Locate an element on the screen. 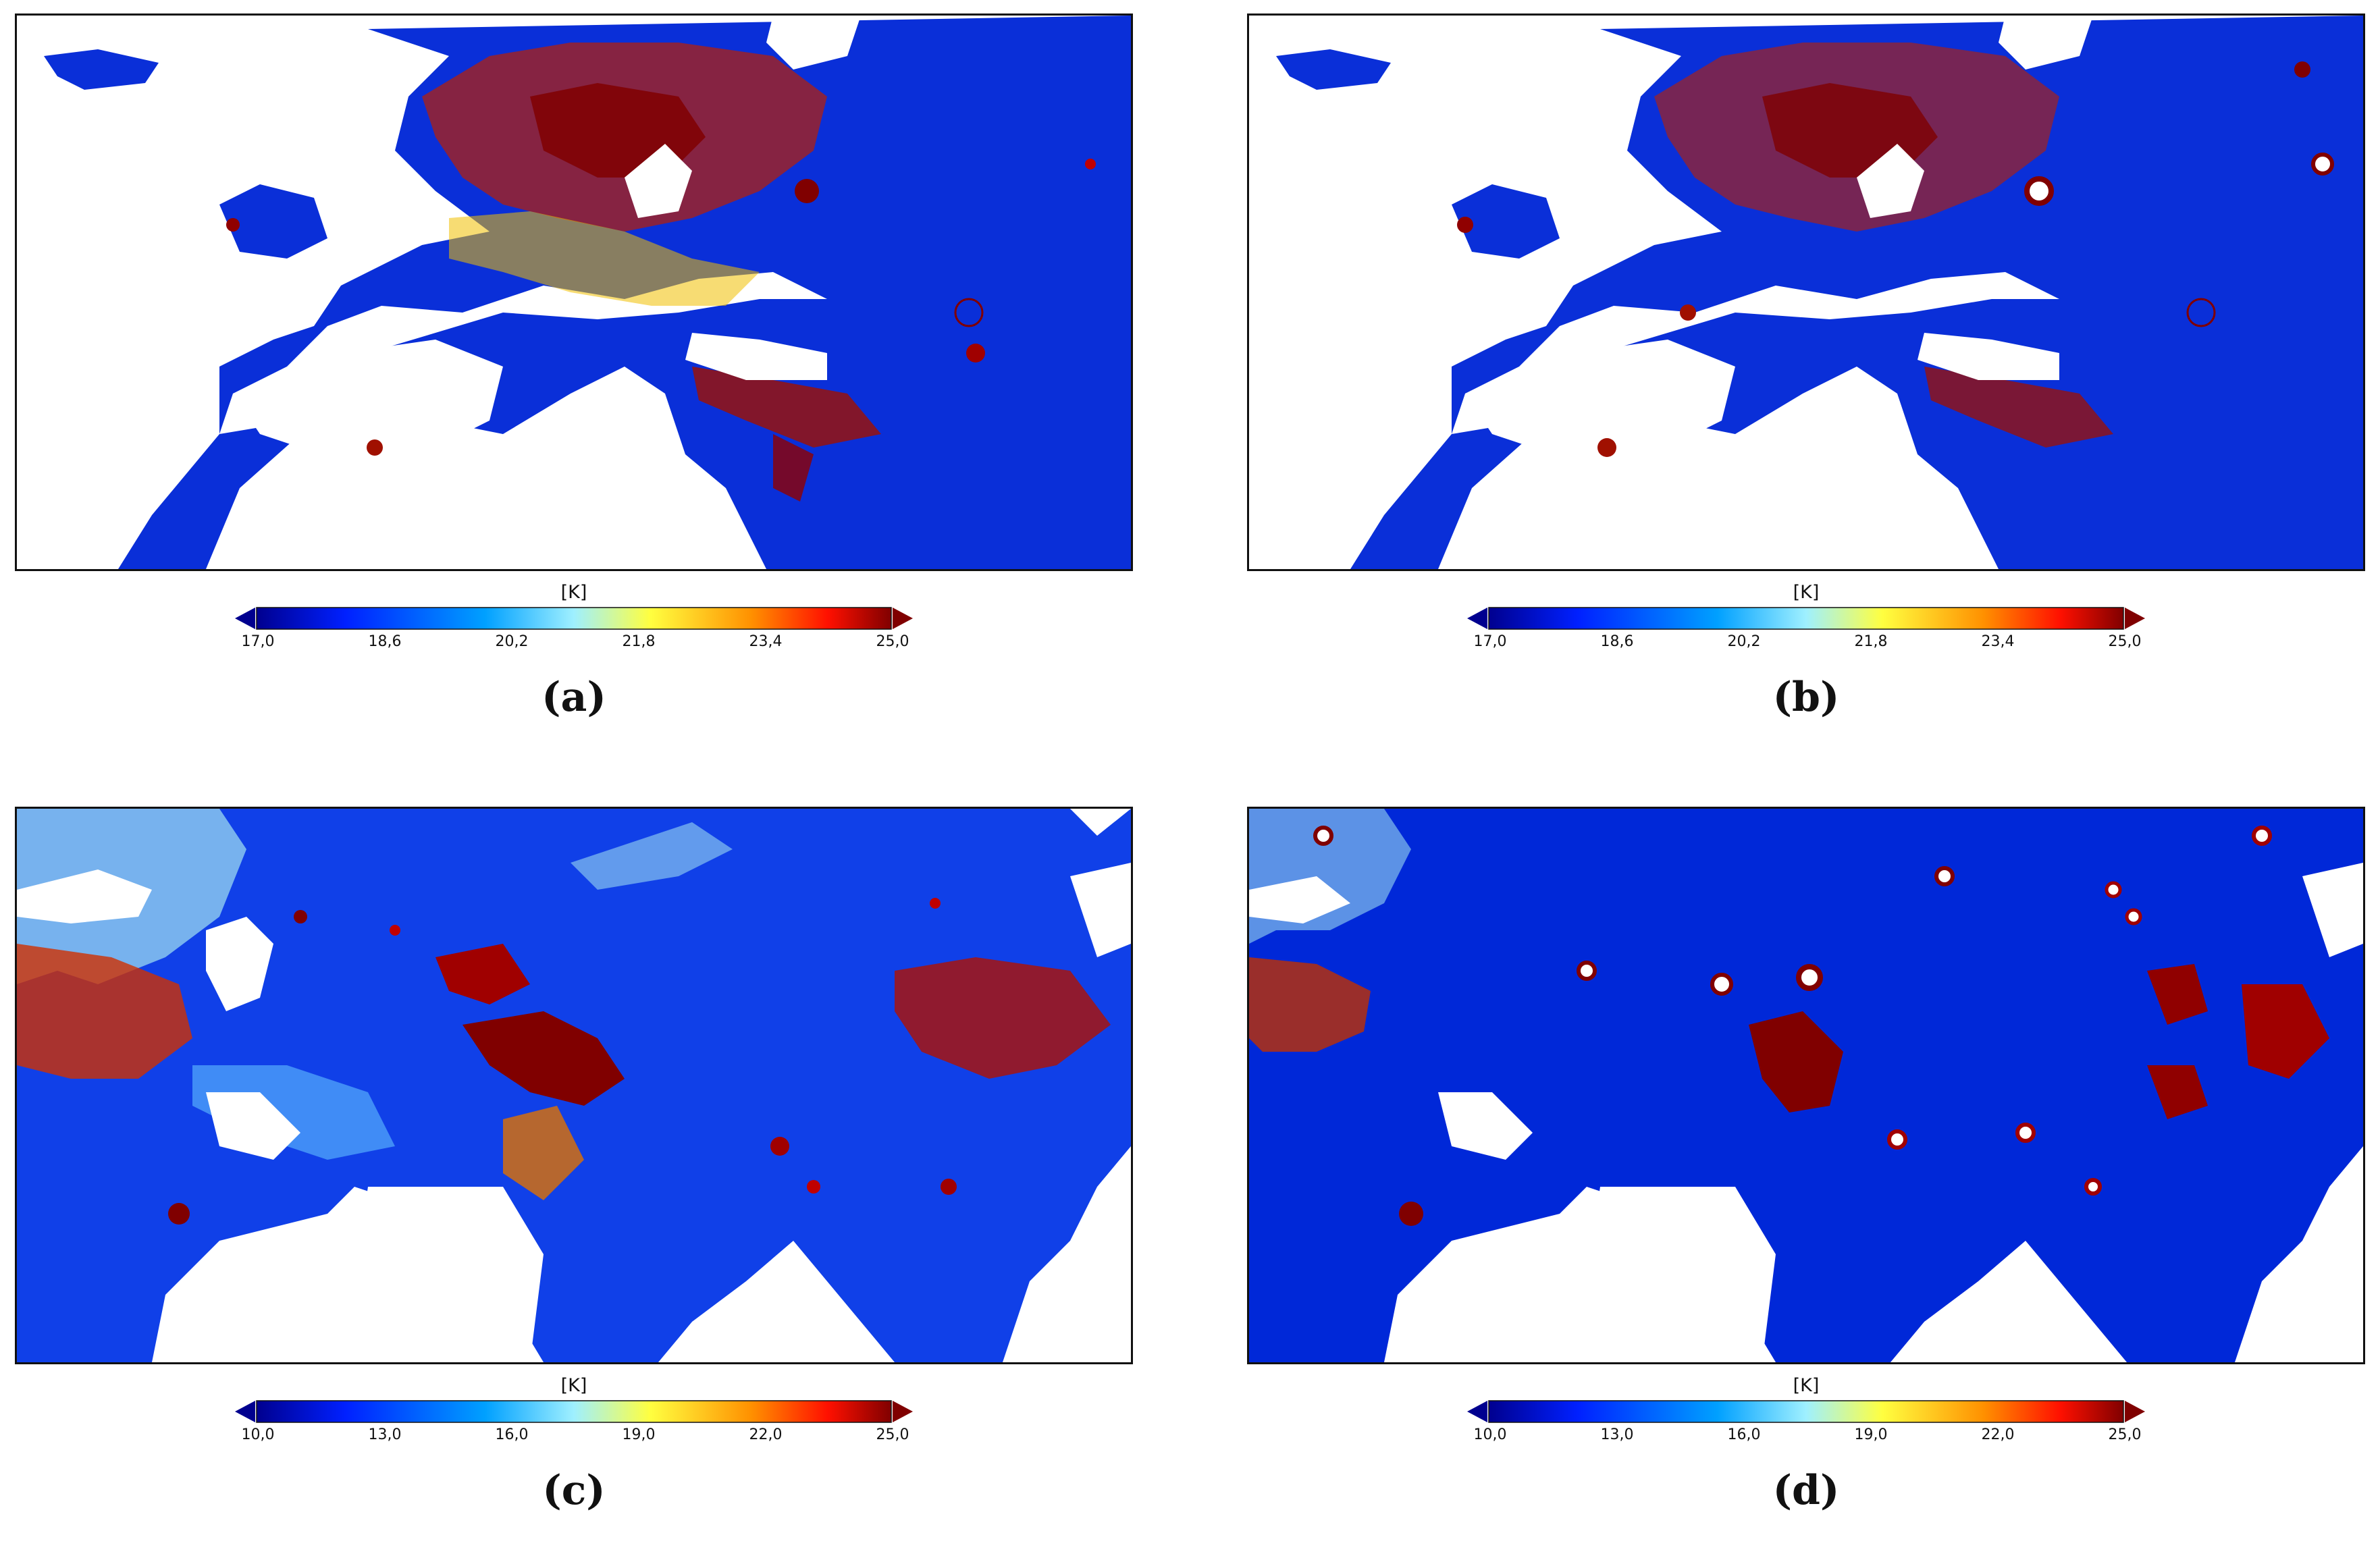 This screenshot has height=1556, width=2380. colorbar-extend-min-d is located at coordinates (1477, 1411).